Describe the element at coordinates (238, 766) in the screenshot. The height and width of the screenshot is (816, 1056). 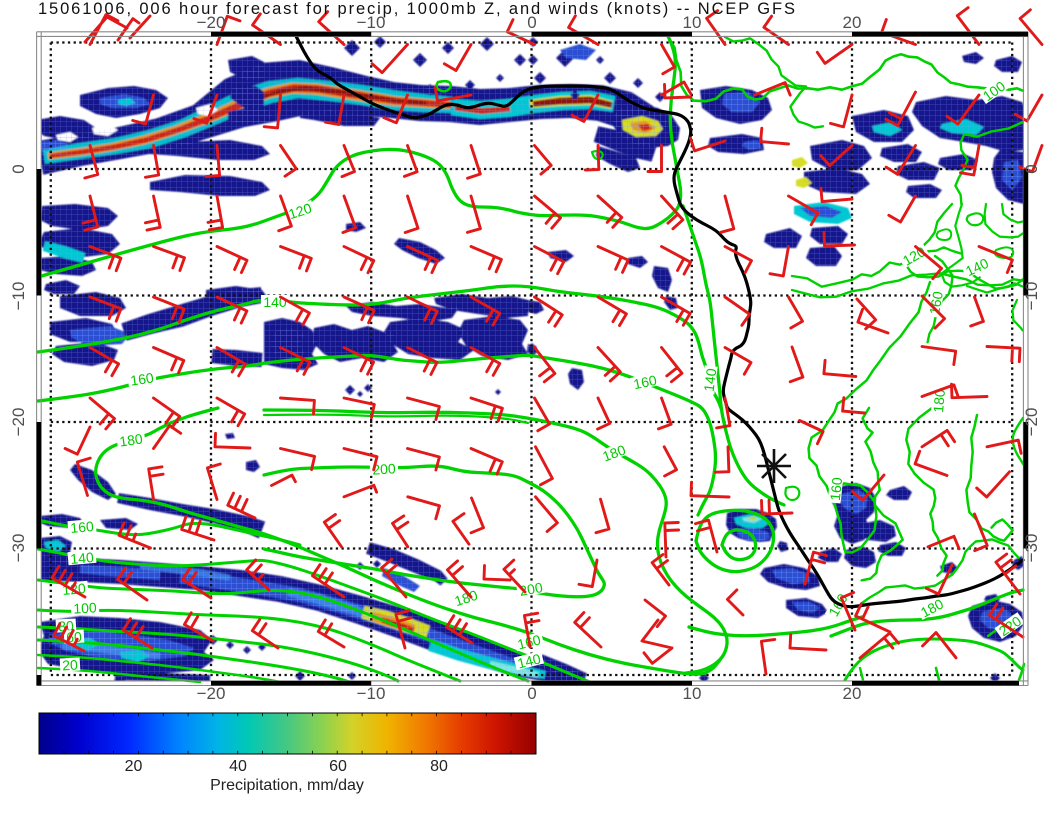
I see `svg-text: 40` at that location.